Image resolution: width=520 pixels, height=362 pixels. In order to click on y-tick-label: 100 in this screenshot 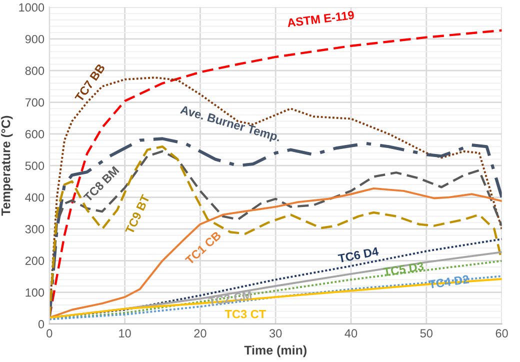, I will do `click(35, 292)`.